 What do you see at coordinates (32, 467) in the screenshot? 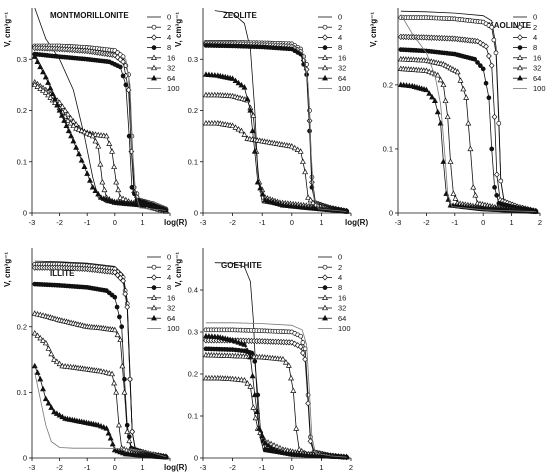
I see `x-tick-label: -3` at bounding box center [32, 467].